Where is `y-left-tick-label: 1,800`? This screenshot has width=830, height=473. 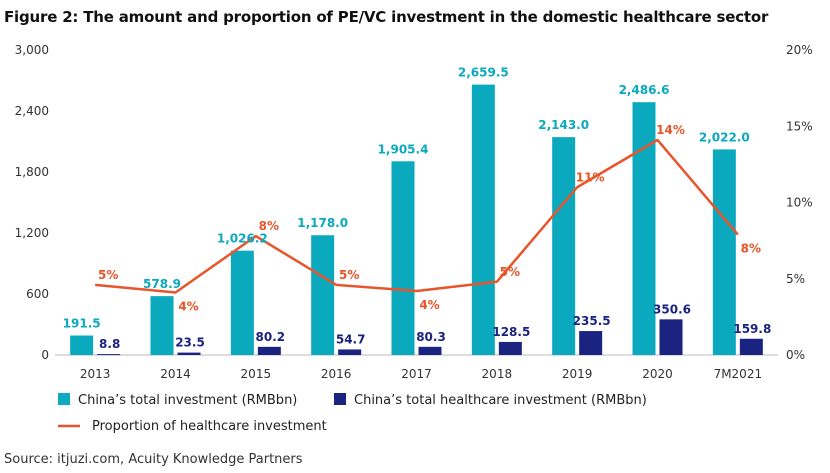 y-left-tick-label: 1,800 is located at coordinates (32, 172).